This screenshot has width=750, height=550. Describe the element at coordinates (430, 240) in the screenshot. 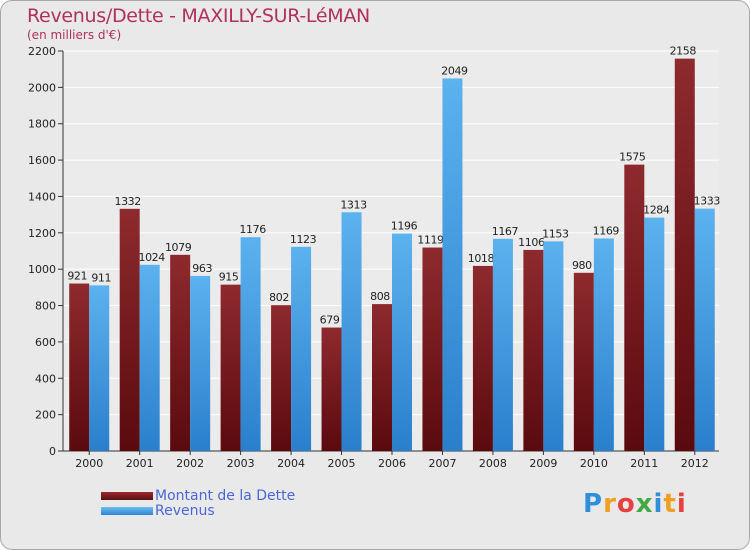

I see `data-label-dette: 1119` at that location.